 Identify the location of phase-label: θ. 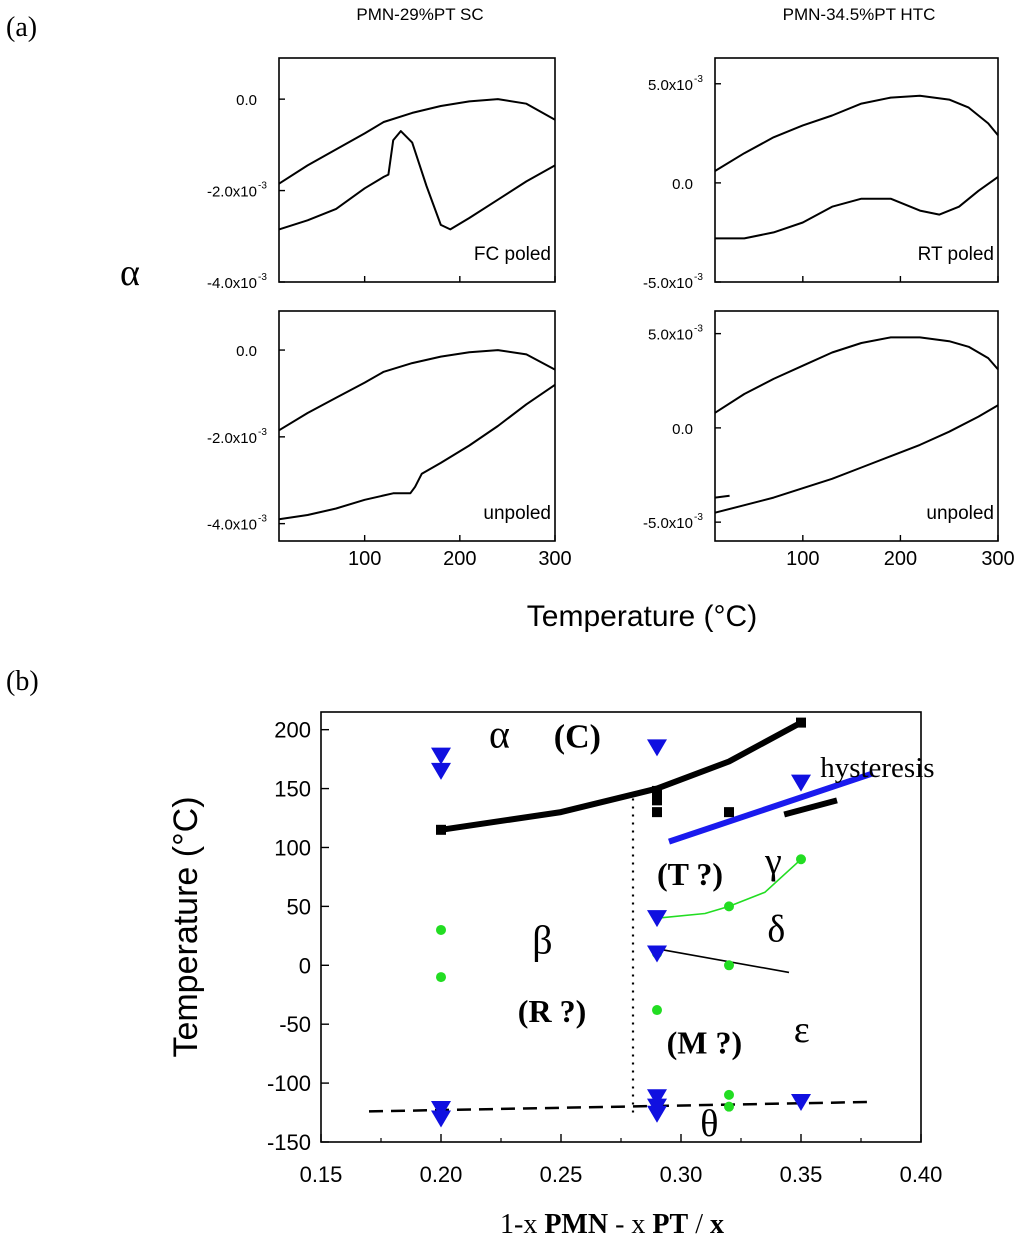
(709, 1124).